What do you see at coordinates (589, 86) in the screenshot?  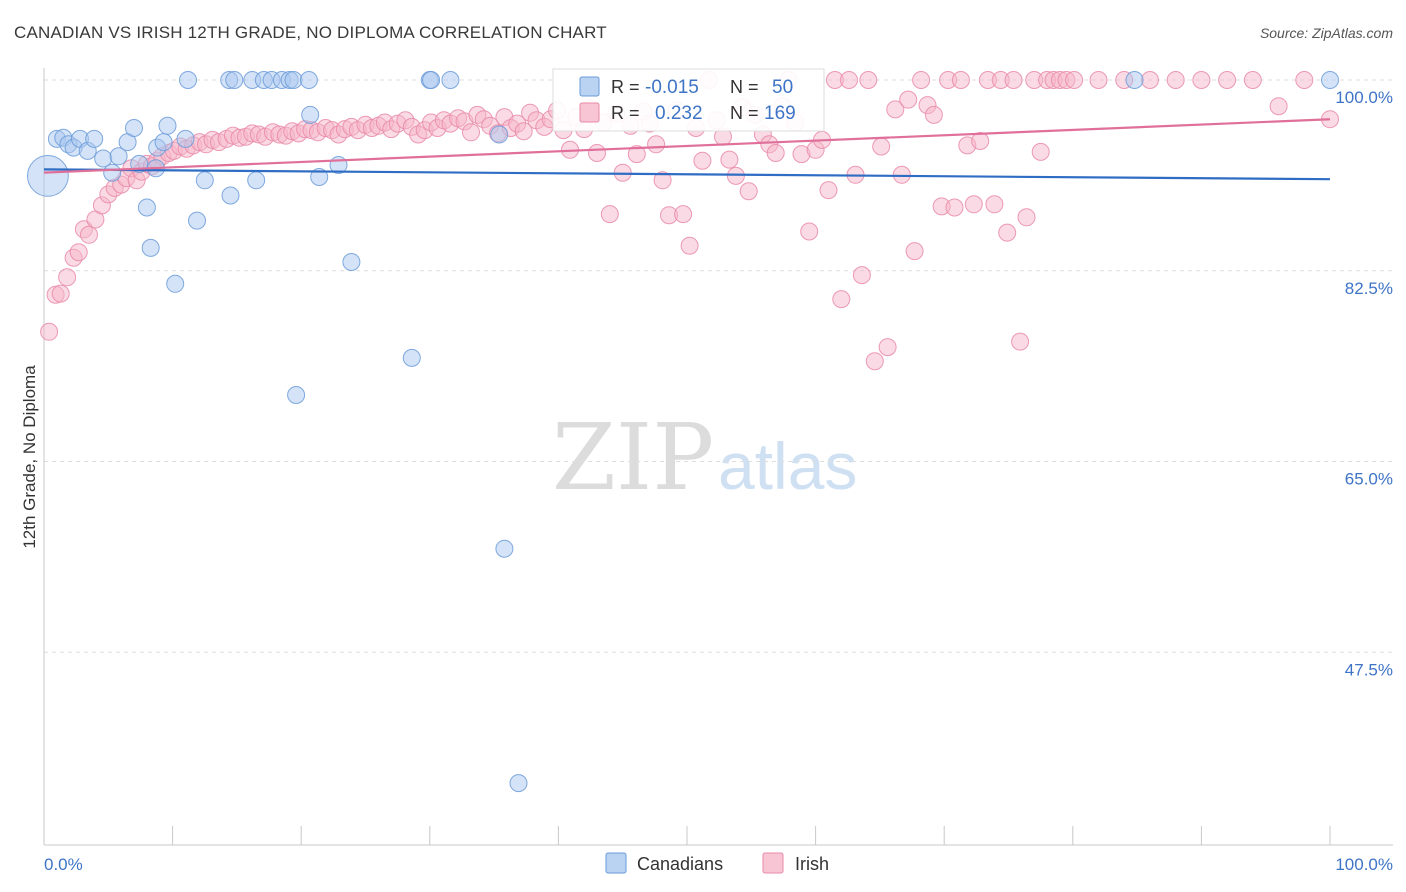 I see `canadians-swatch` at bounding box center [589, 86].